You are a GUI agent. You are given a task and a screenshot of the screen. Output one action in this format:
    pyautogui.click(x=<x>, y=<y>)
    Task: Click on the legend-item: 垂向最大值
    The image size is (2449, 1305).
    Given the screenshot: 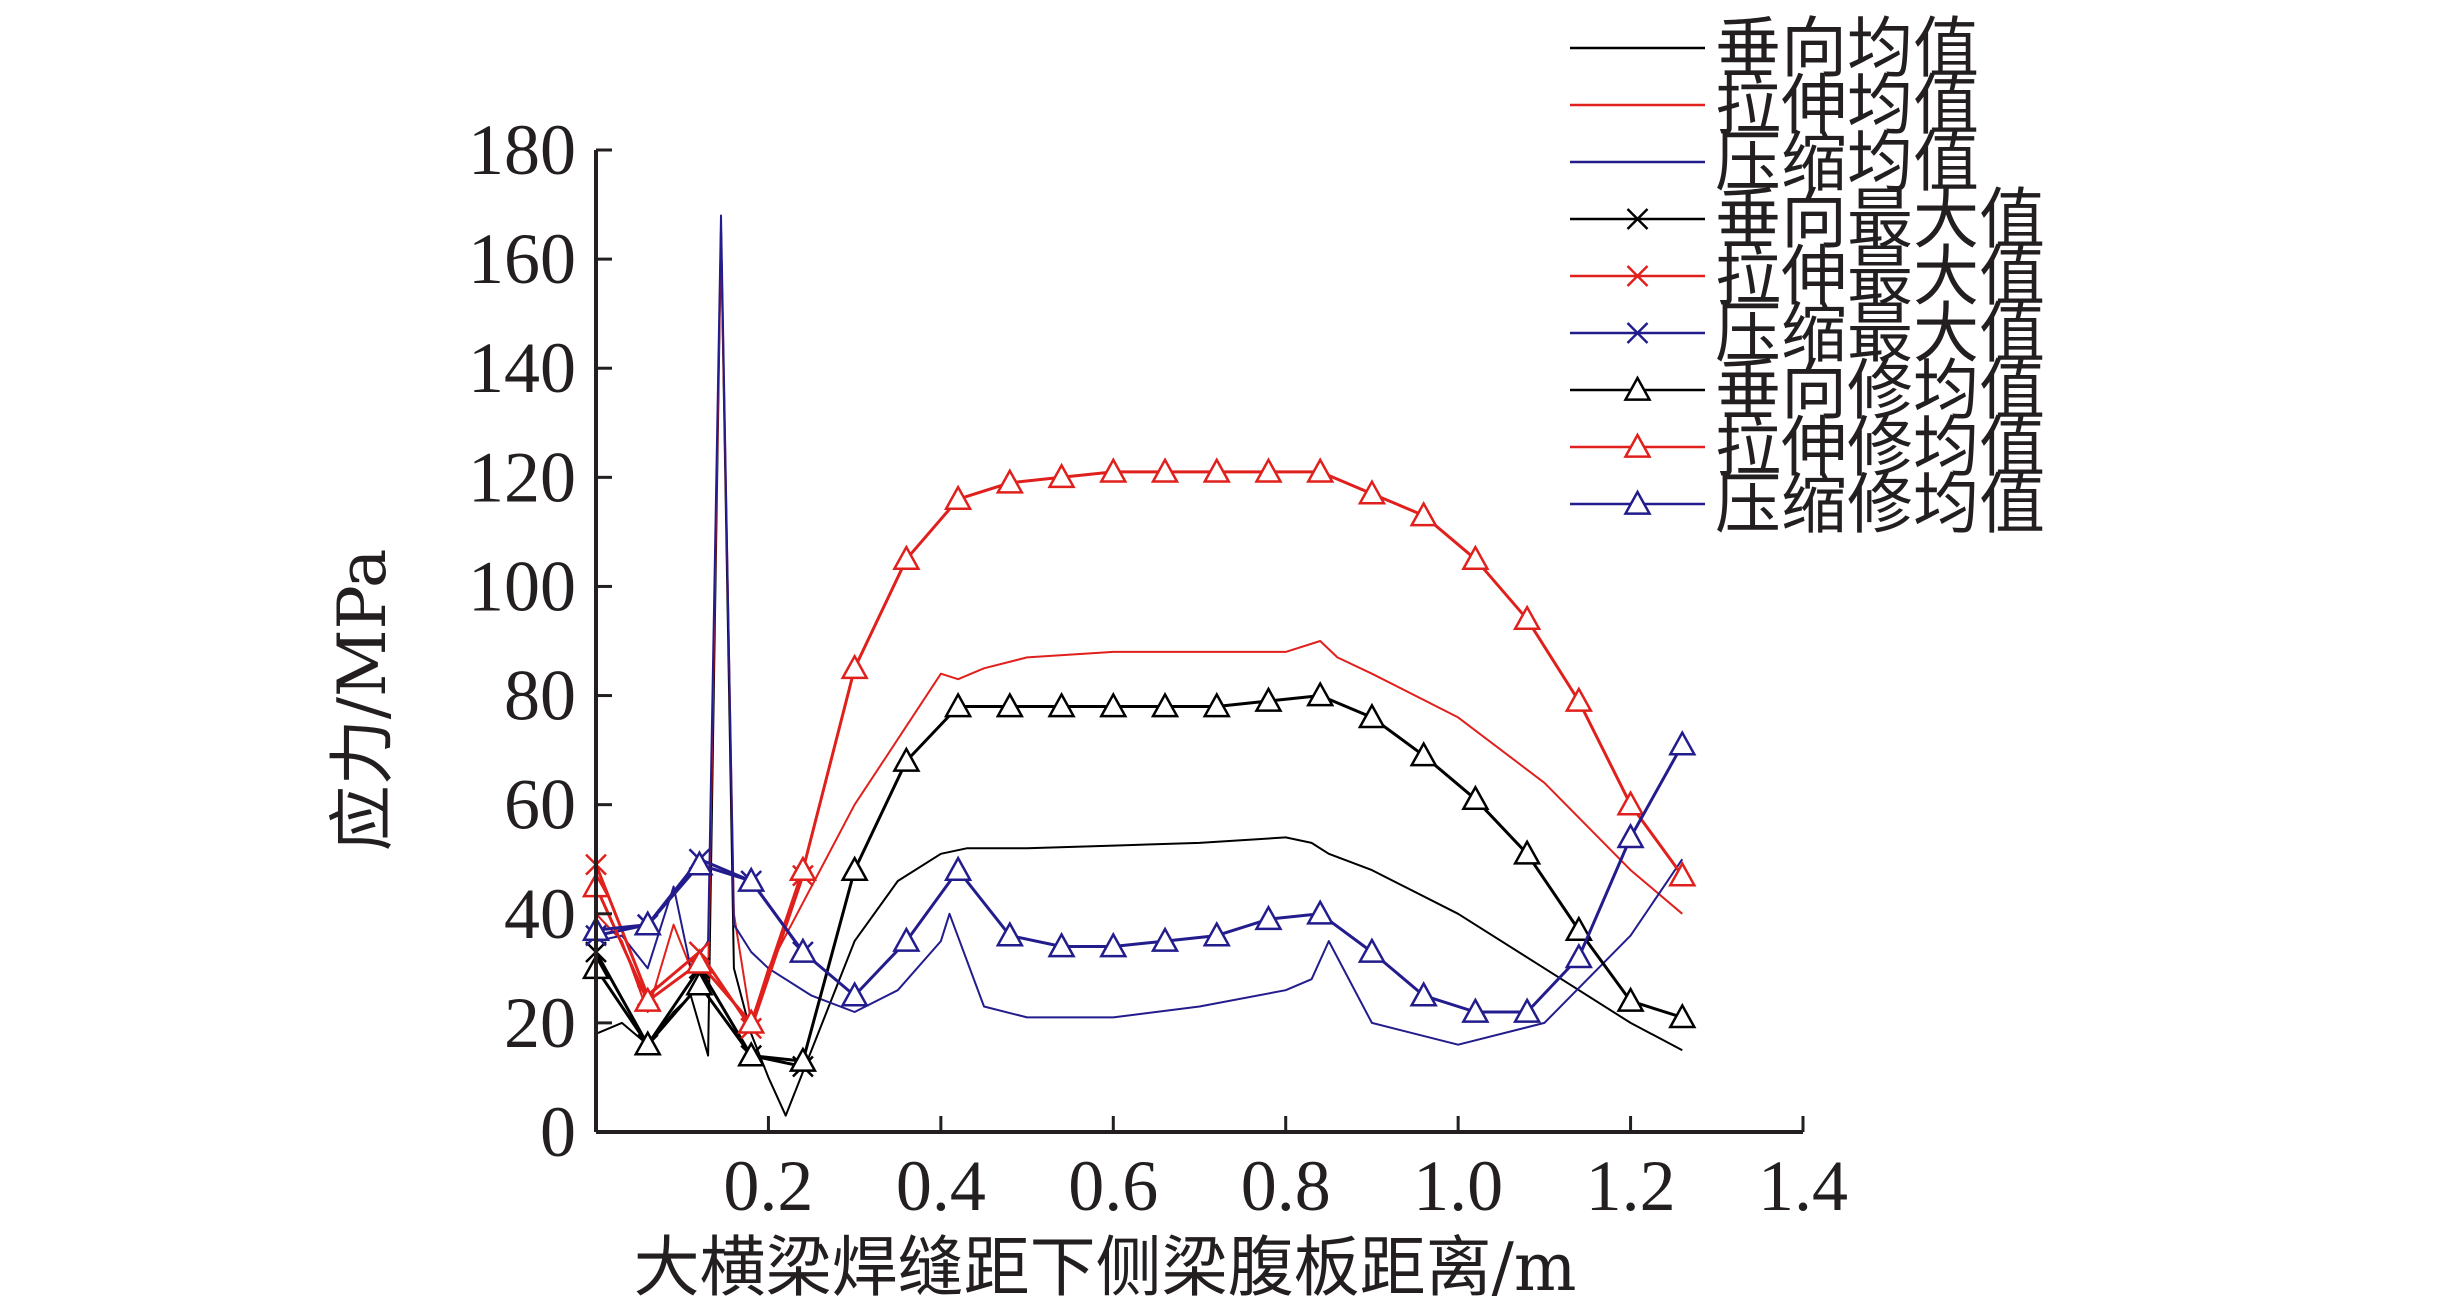 What is the action you would take?
    pyautogui.click(x=1807, y=219)
    